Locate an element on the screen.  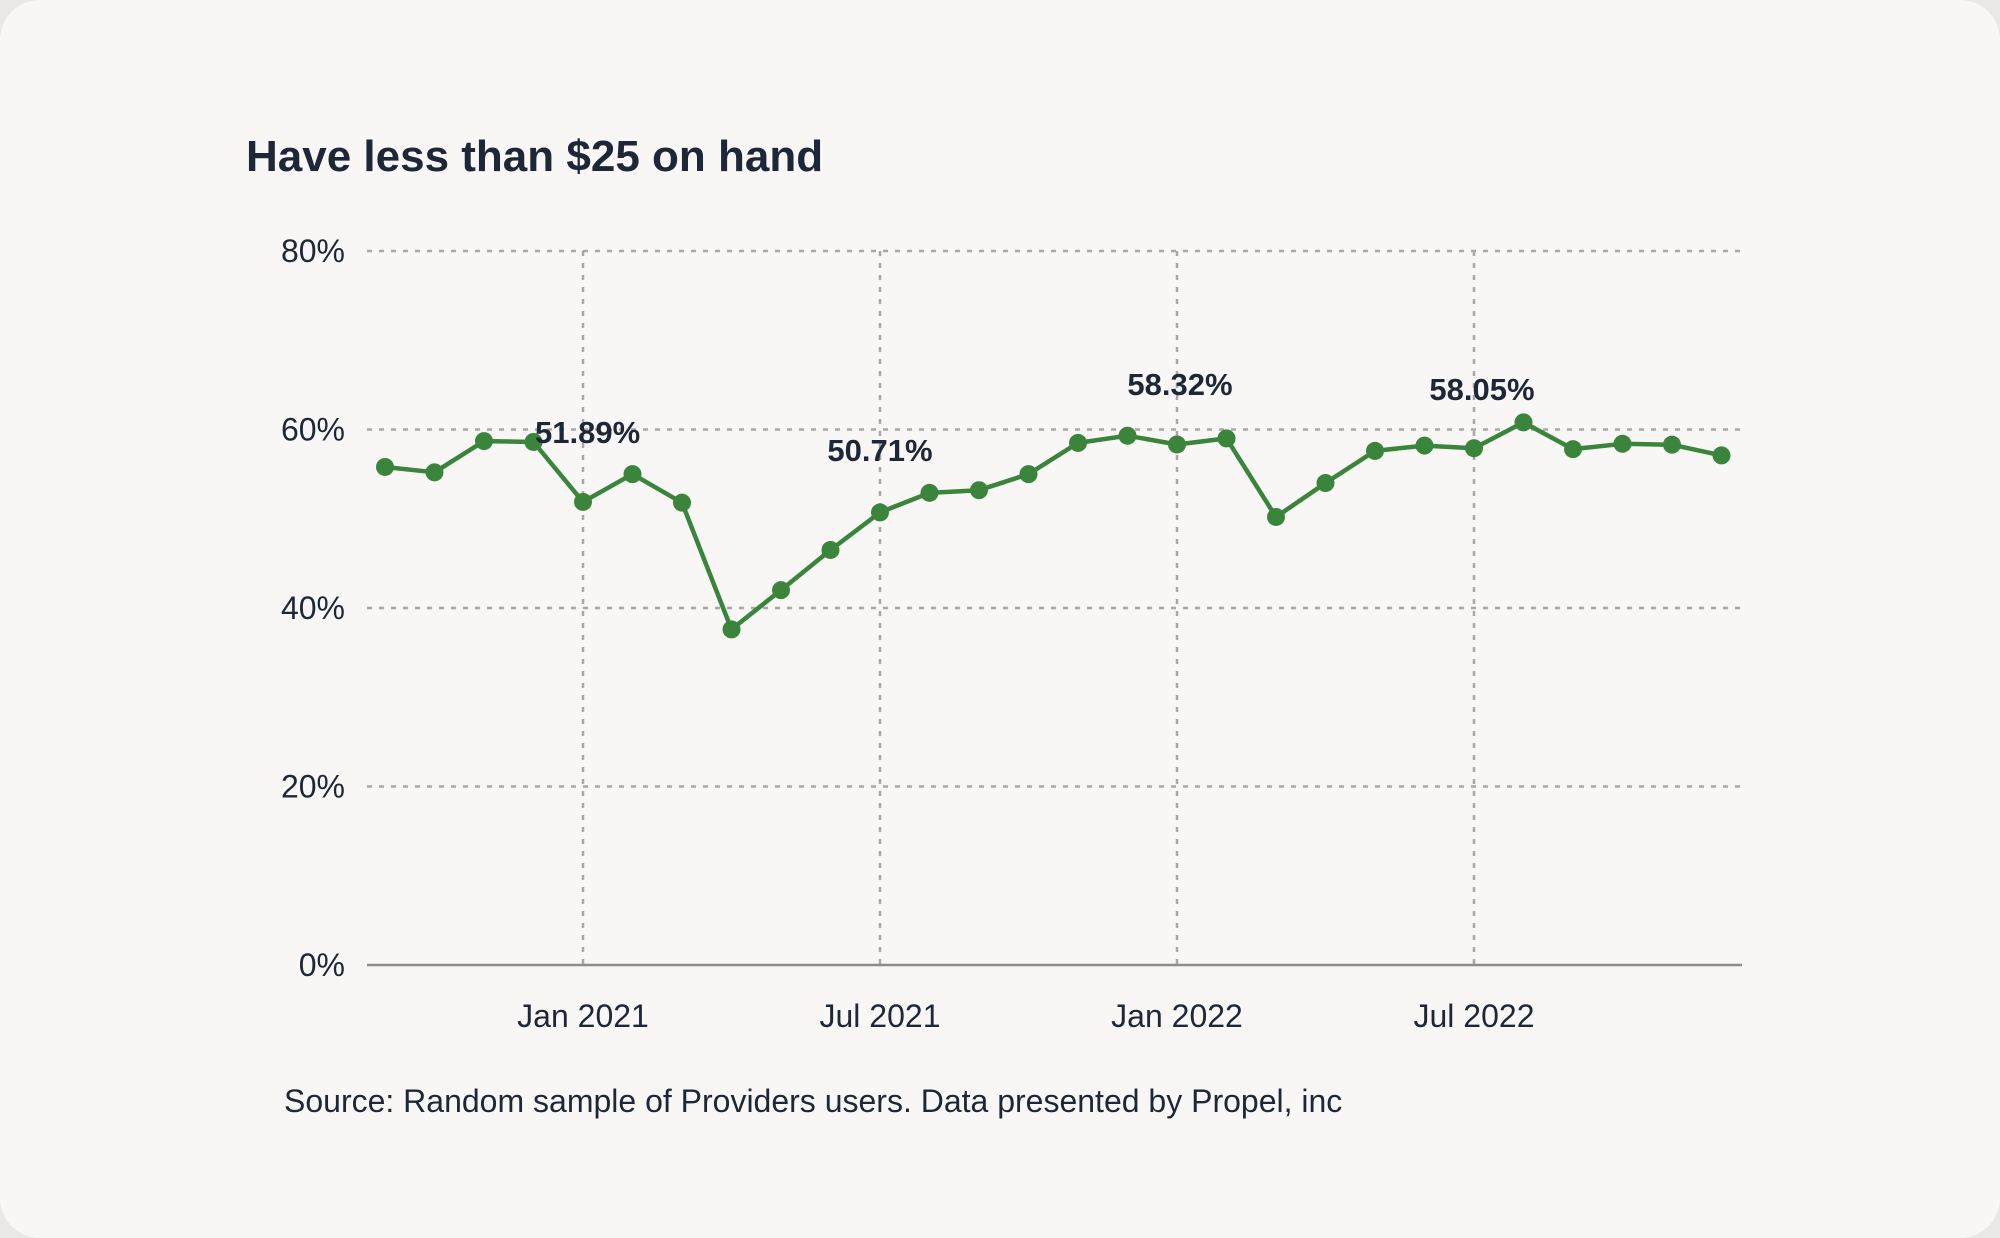
series-line-layer is located at coordinates (1053, 526).